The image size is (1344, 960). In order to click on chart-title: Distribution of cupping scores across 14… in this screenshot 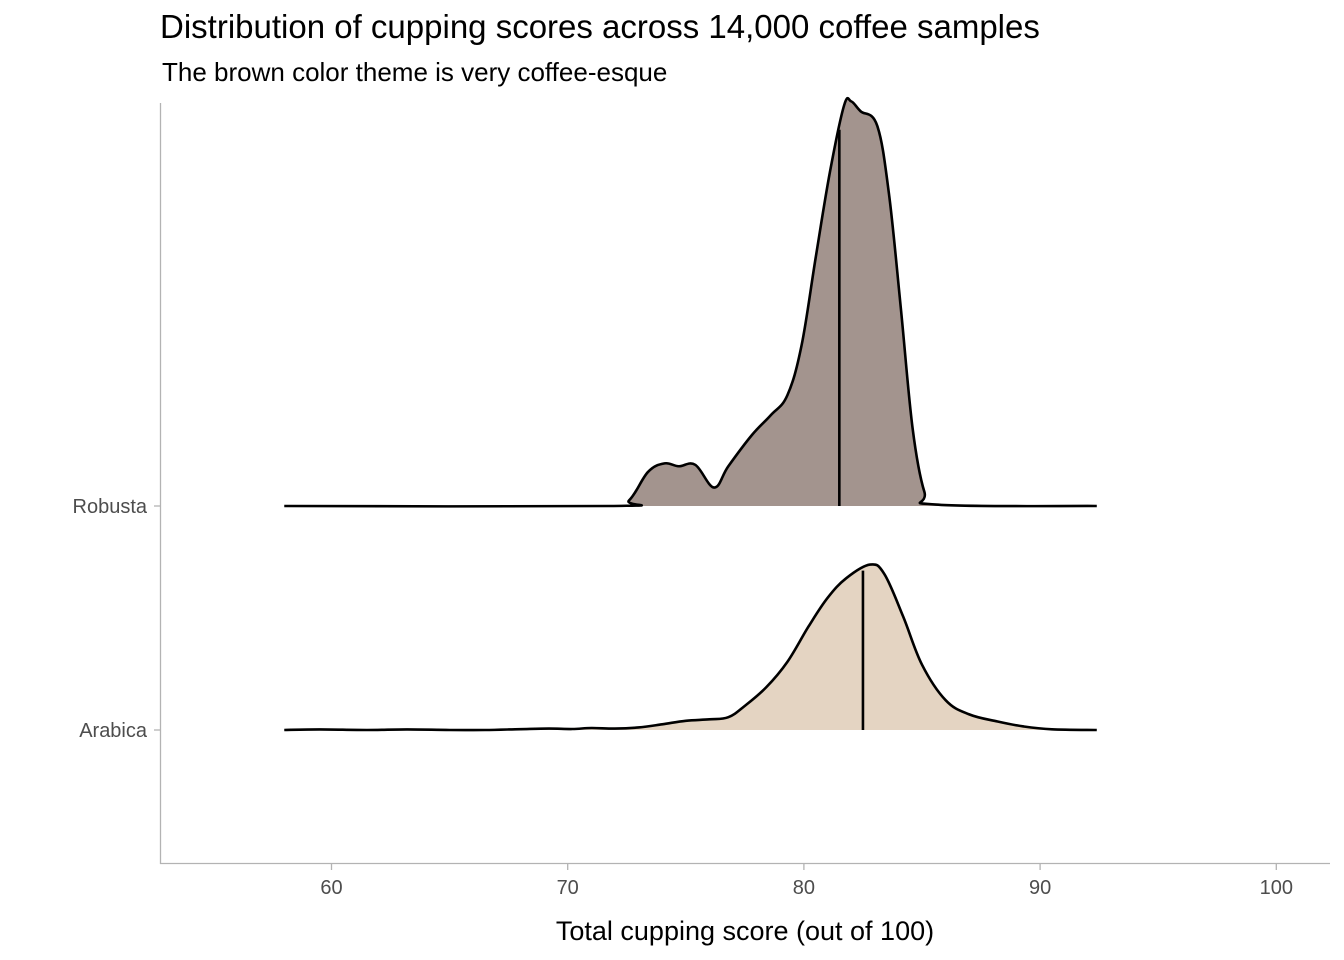, I will do `click(600, 26)`.